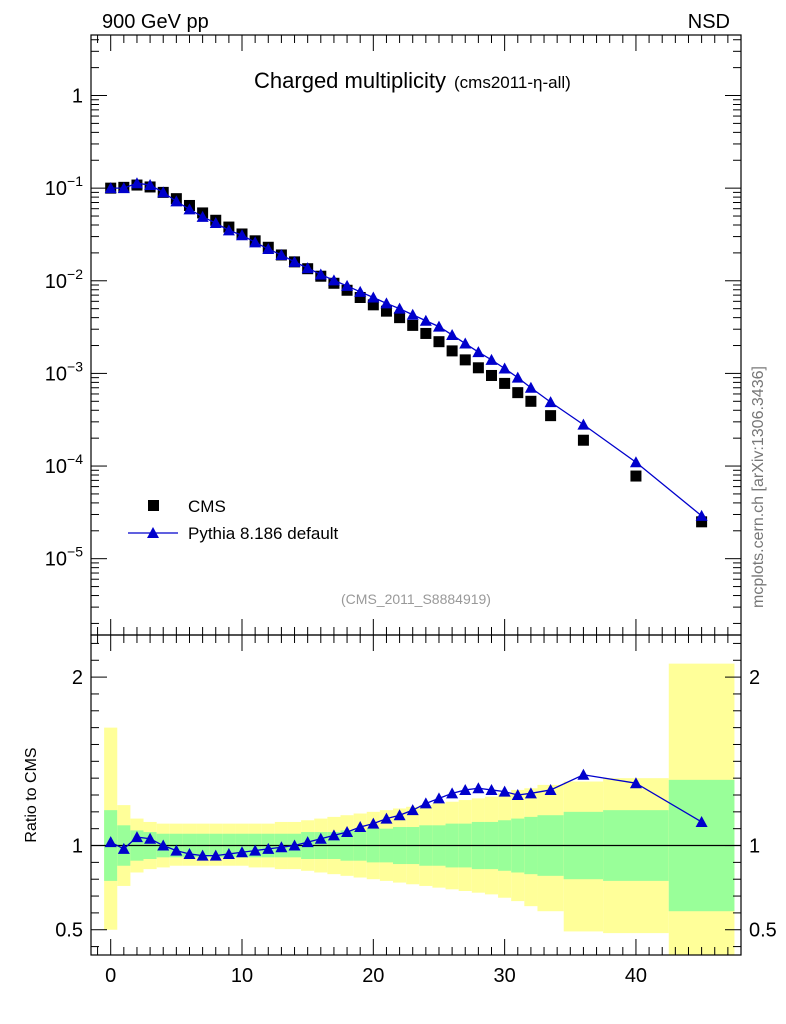 The image size is (786, 1024). Describe the element at coordinates (416, 599) in the screenshot. I see `analysis-annotation: (CMS_2011_S8884919)` at that location.